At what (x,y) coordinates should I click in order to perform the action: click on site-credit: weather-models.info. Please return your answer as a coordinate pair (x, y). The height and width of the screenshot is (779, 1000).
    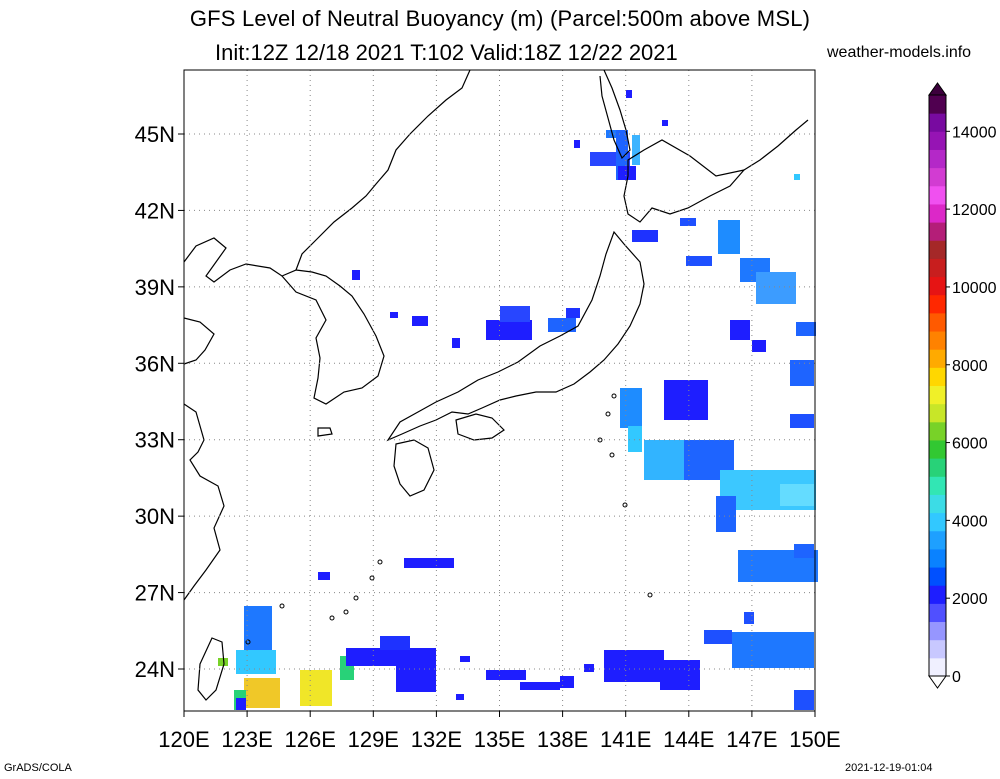
    Looking at the image, I should click on (899, 52).